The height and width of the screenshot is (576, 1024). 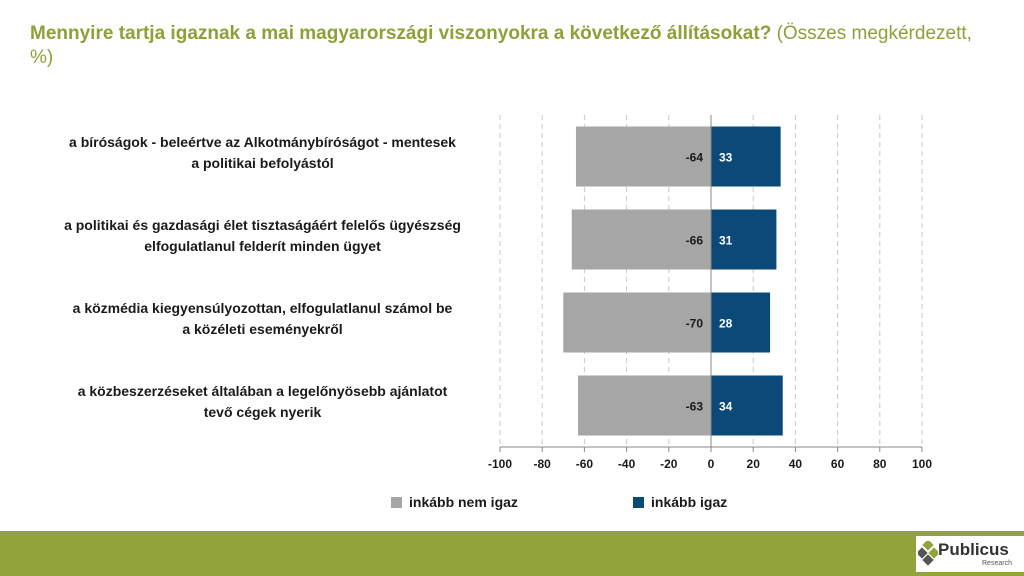 I want to click on x-tick-label: -80, so click(x=543, y=464).